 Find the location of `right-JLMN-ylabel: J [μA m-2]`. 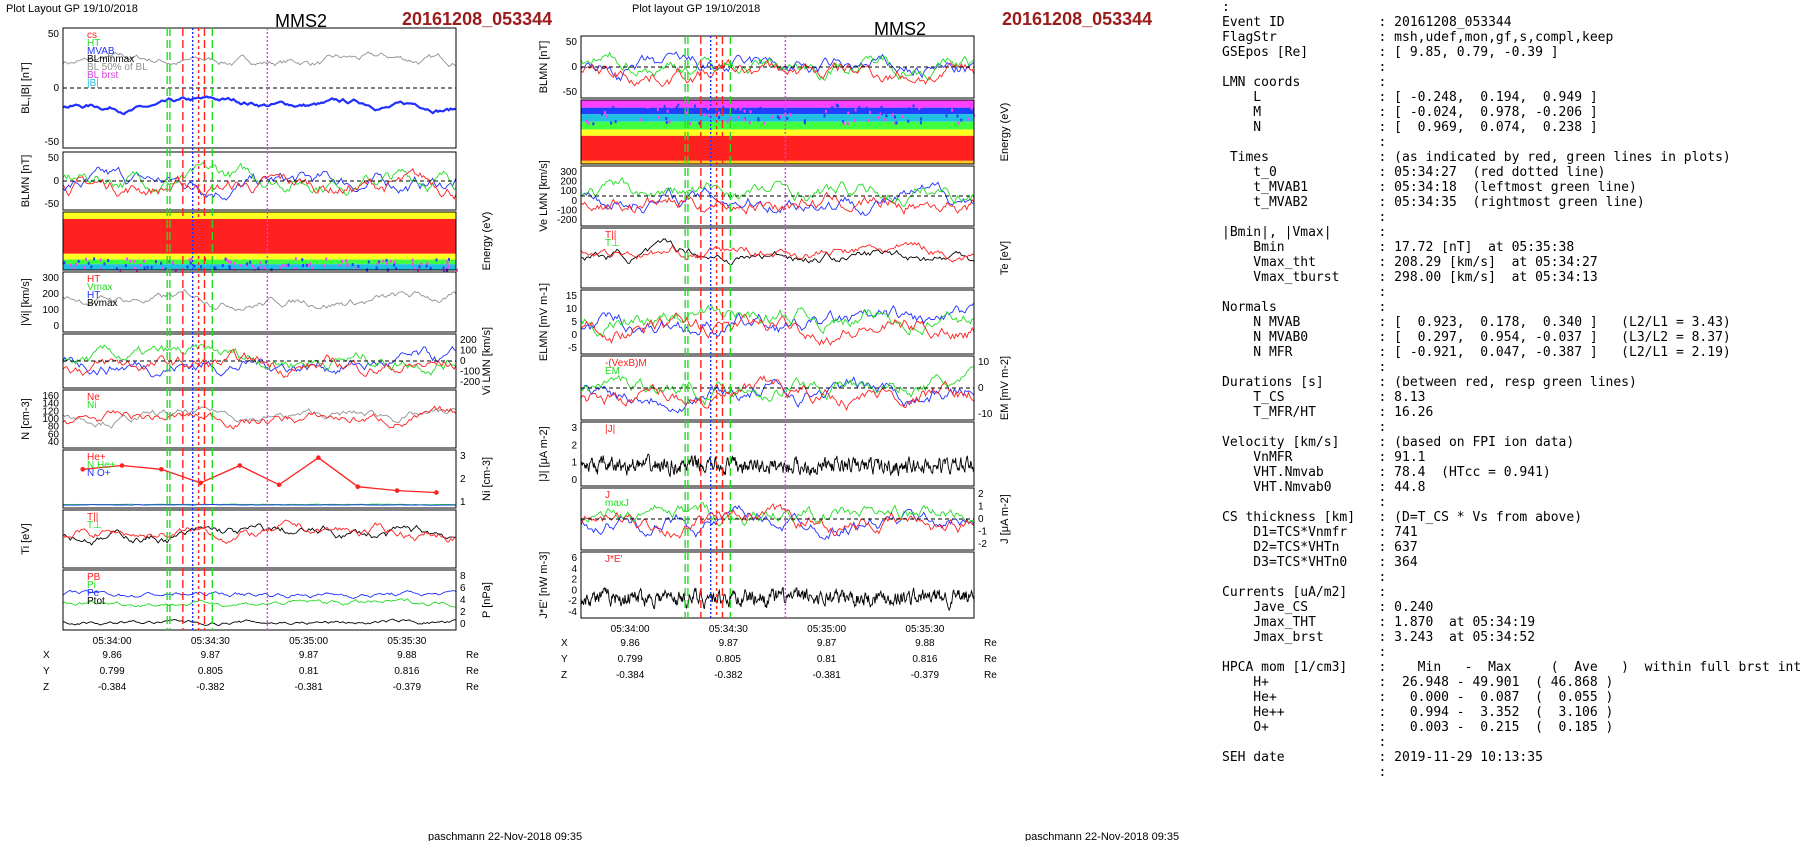

right-JLMN-ylabel: J [μA m-2] is located at coordinates (1005, 519).